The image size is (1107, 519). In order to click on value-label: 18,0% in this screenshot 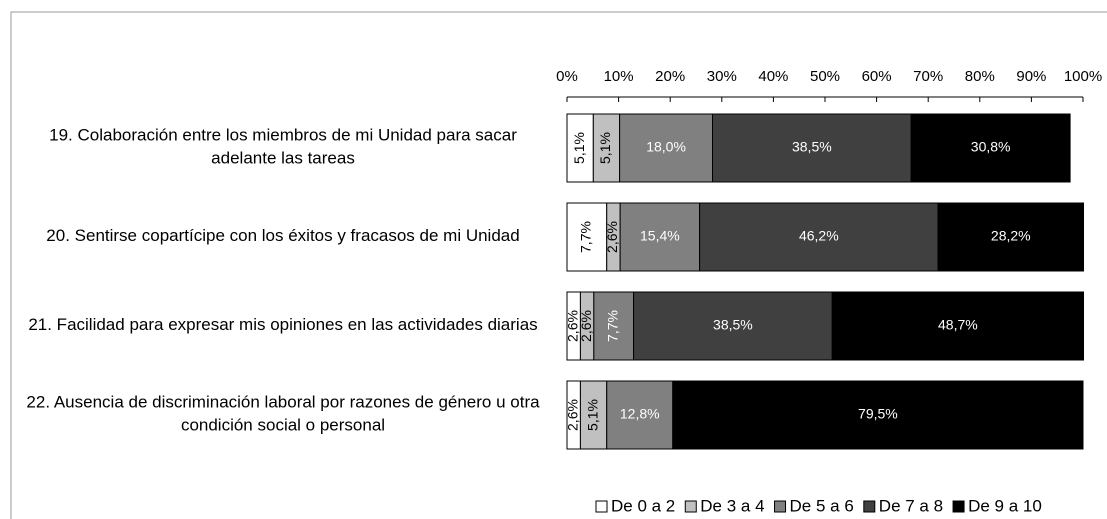, I will do `click(666, 147)`.